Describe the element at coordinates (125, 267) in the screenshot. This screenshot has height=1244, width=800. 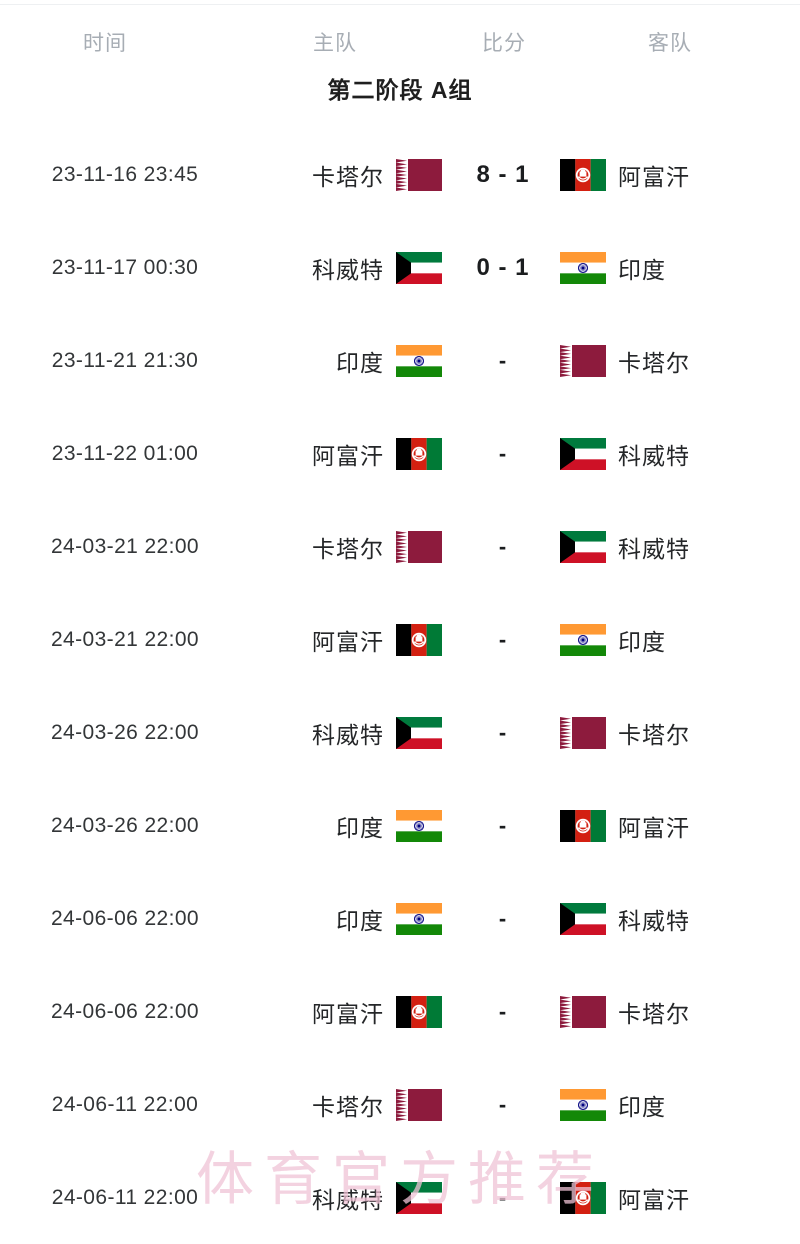
I see `match-time: 23-11-17 00:30` at that location.